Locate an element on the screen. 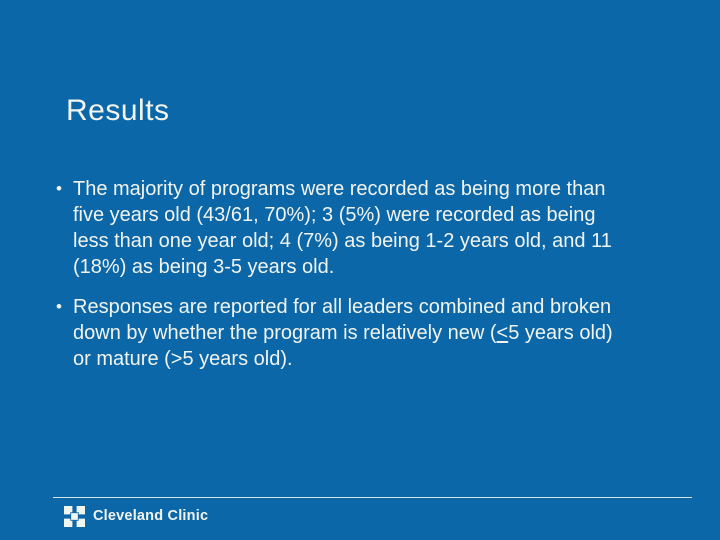 The height and width of the screenshot is (540, 720). less-equal-sign: < is located at coordinates (502, 333).